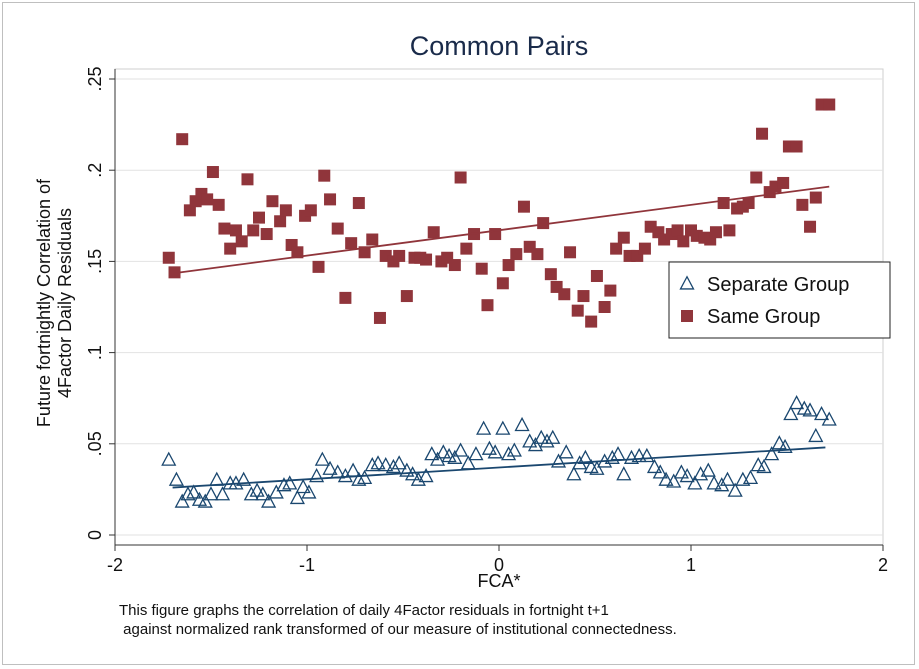  I want to click on fit-line-same-group, so click(505, 229).